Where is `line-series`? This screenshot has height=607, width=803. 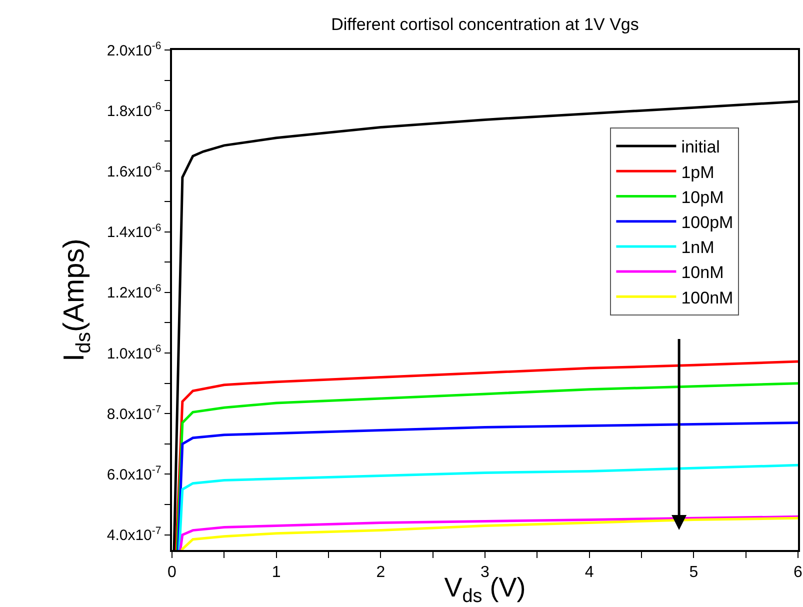
line-series is located at coordinates (488, 507).